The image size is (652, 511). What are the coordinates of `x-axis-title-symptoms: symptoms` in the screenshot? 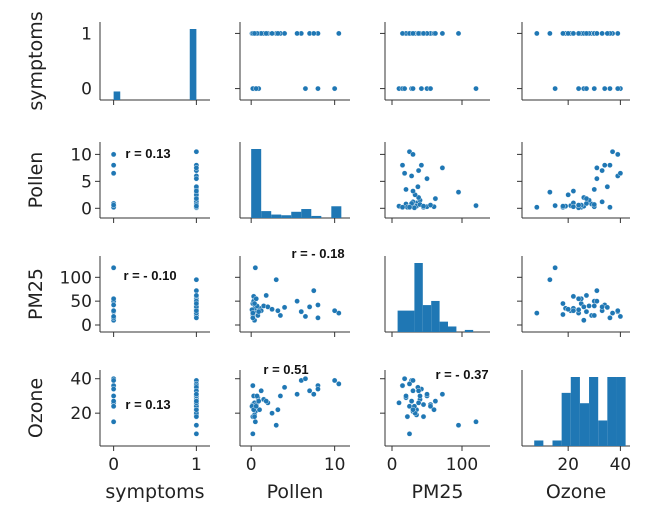 It's located at (154, 492).